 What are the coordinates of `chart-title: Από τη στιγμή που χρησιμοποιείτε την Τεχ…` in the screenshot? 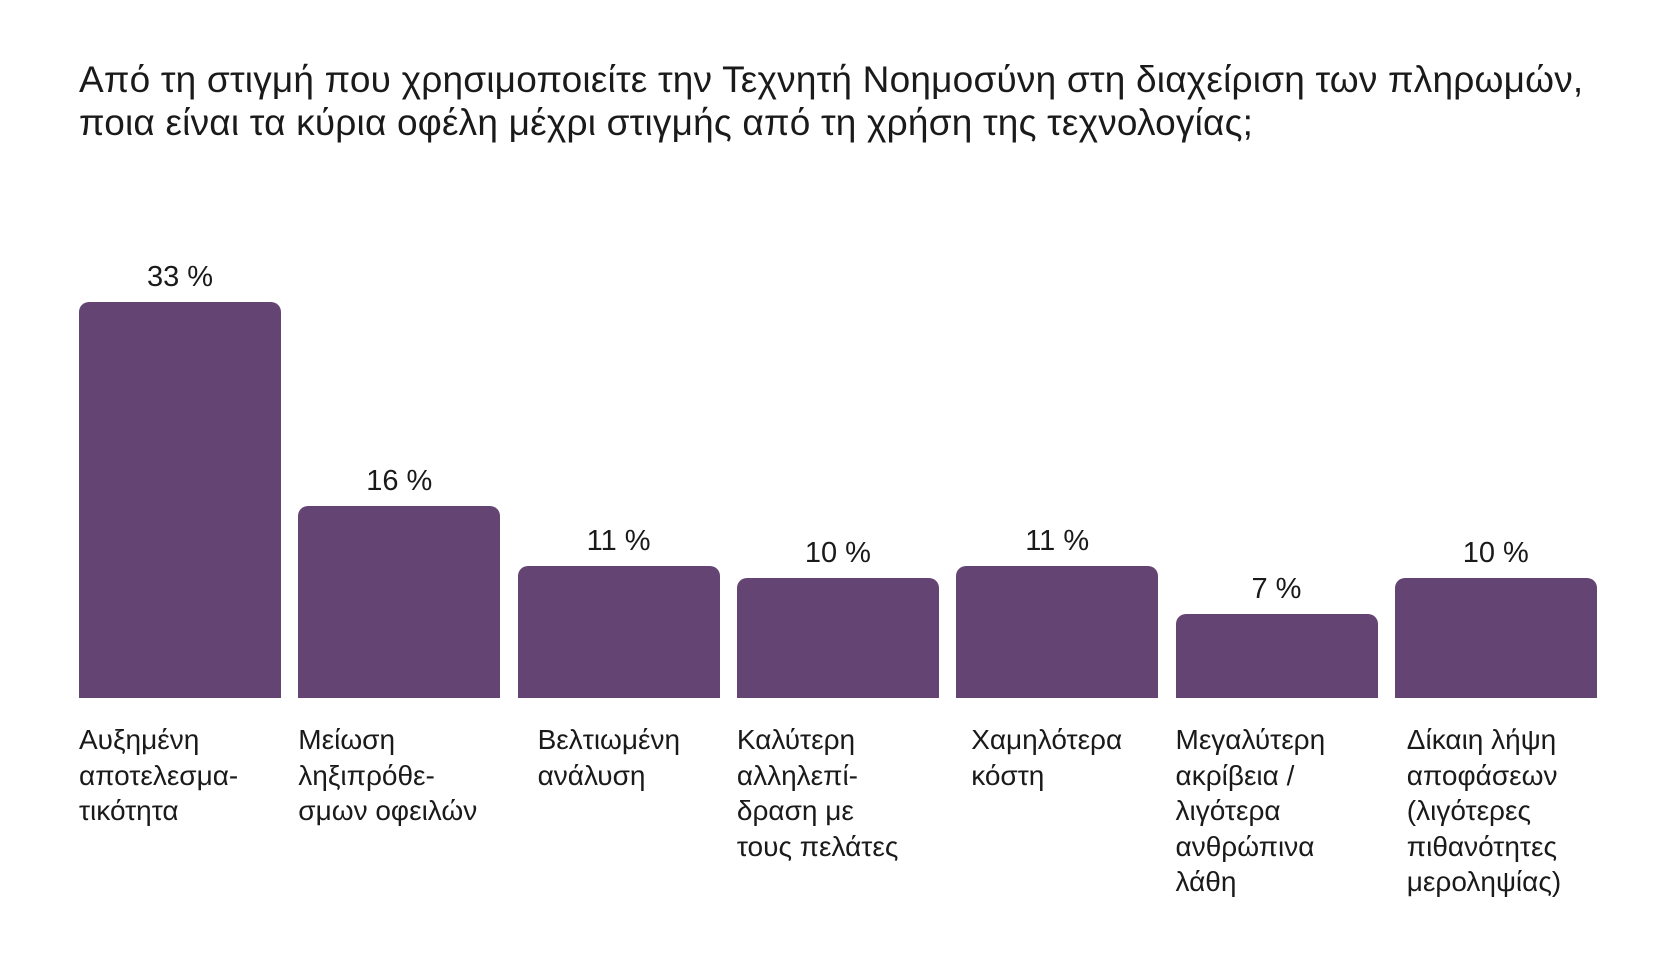 It's located at (831, 101).